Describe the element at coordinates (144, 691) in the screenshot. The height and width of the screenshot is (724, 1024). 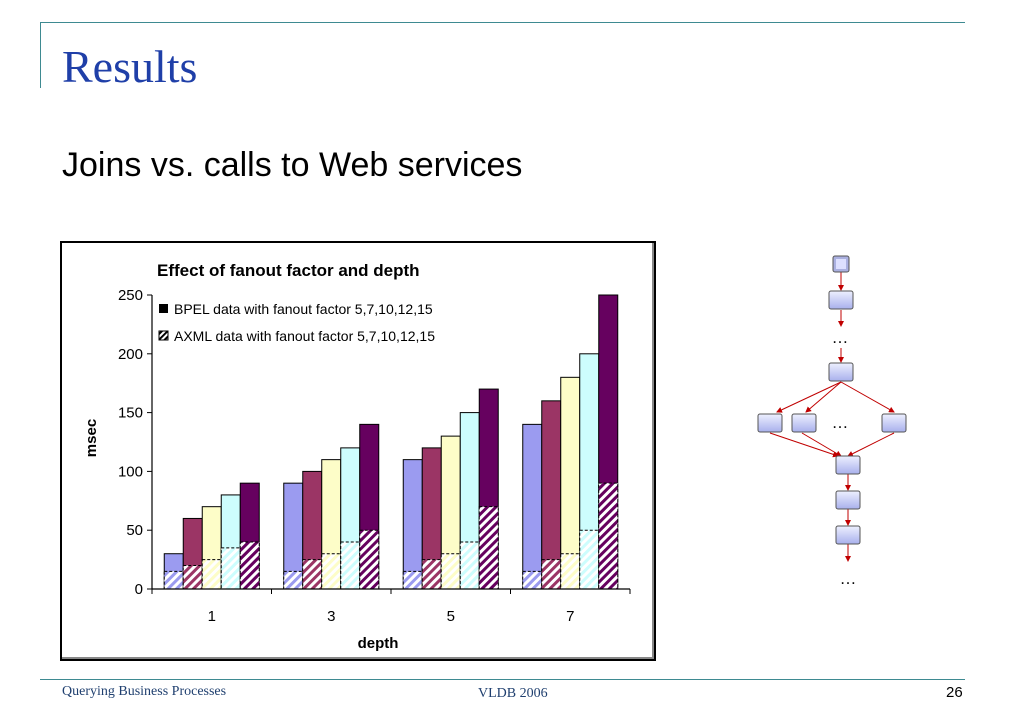
I see `footer-left: Querying Business Processes` at that location.